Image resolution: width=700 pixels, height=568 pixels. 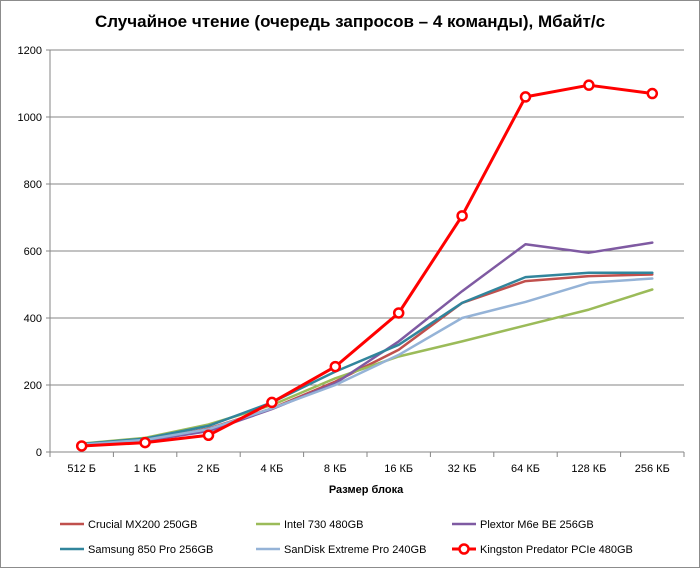 I want to click on x-axis-label: Размер блока, so click(x=366, y=490).